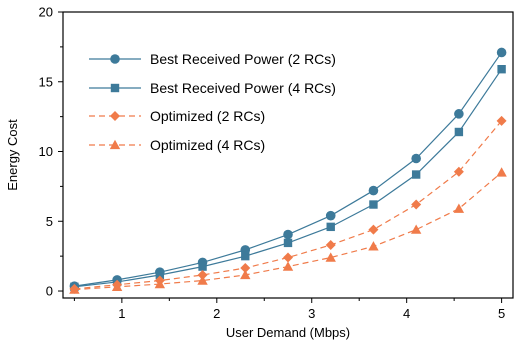 This screenshot has width=517, height=343. Describe the element at coordinates (243, 59) in the screenshot. I see `legend-label-1: Best Received Power (2 RCs)` at that location.